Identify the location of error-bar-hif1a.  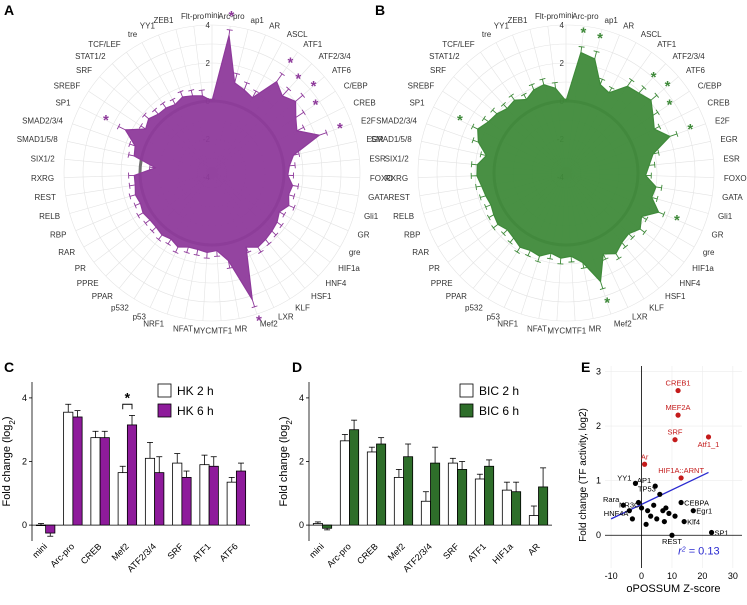
(642, 230).